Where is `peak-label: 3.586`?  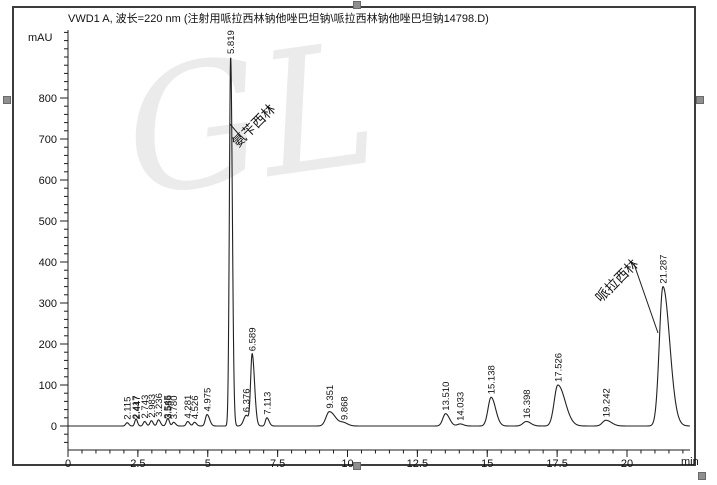 peak-label: 3.586 is located at coordinates (169, 407).